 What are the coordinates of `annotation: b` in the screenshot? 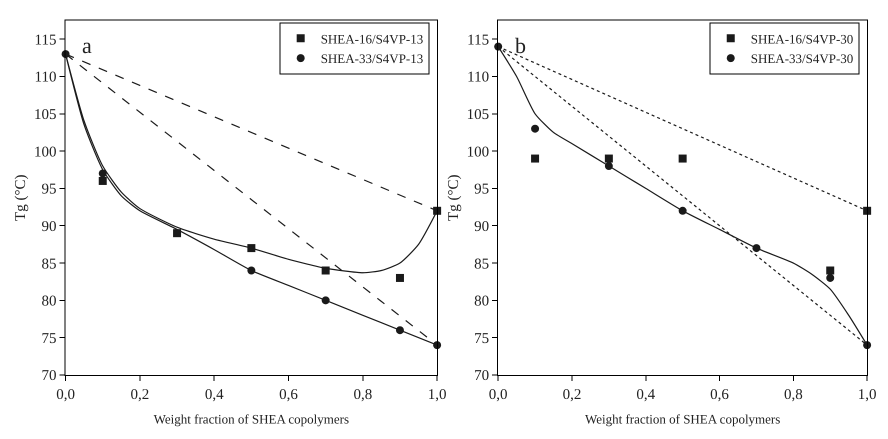 It's located at (520, 45).